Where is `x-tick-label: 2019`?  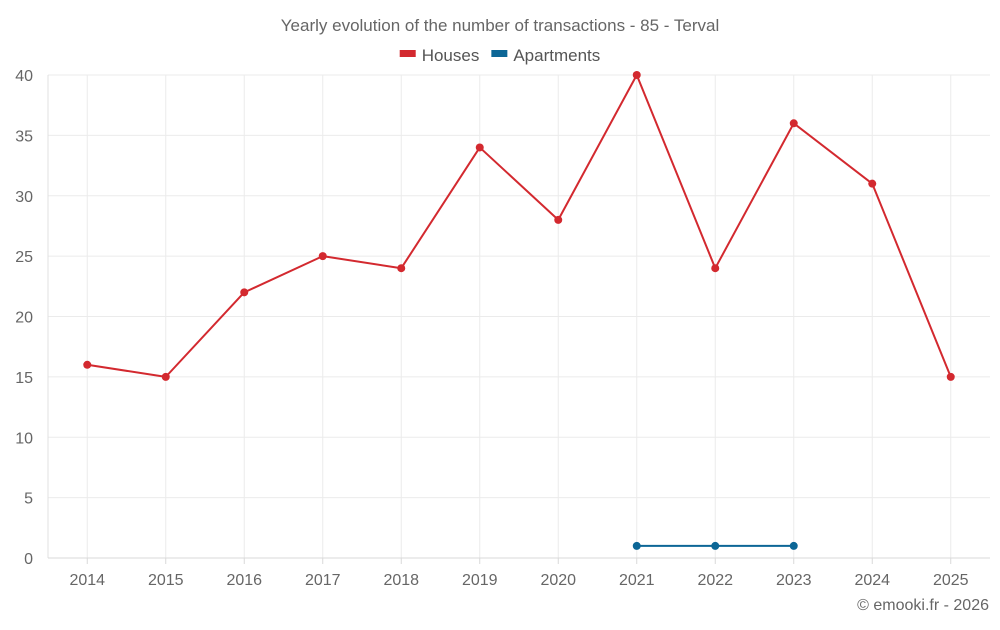 x-tick-label: 2019 is located at coordinates (480, 580).